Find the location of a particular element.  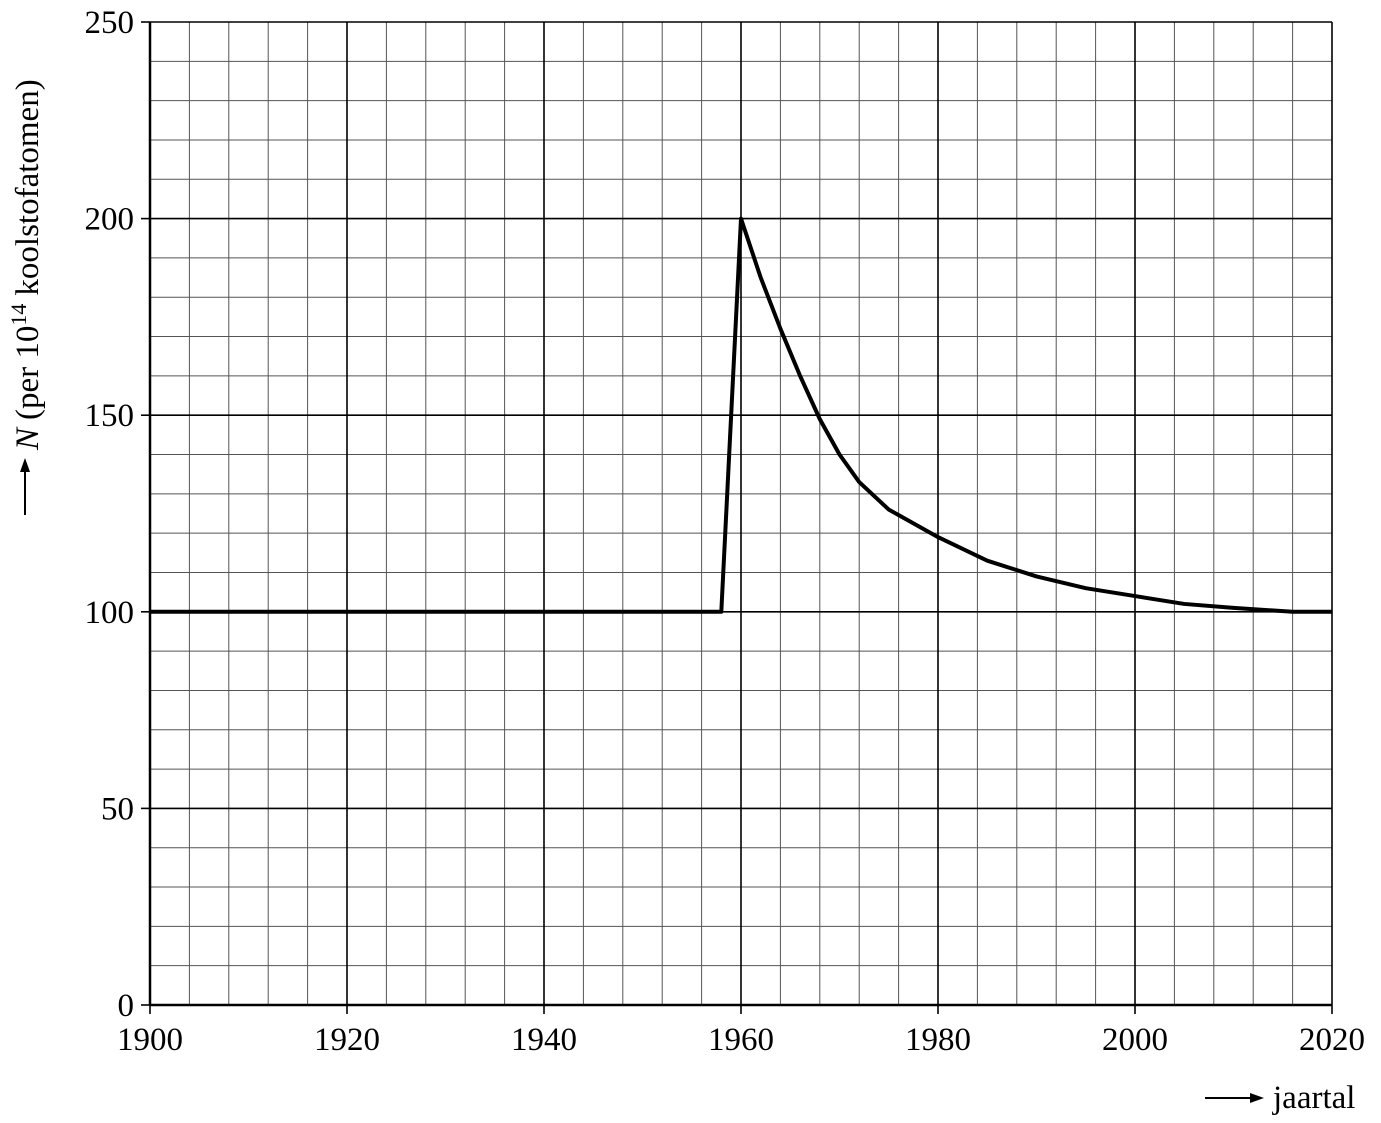

x-tick-label: 1900 is located at coordinates (150, 1040).